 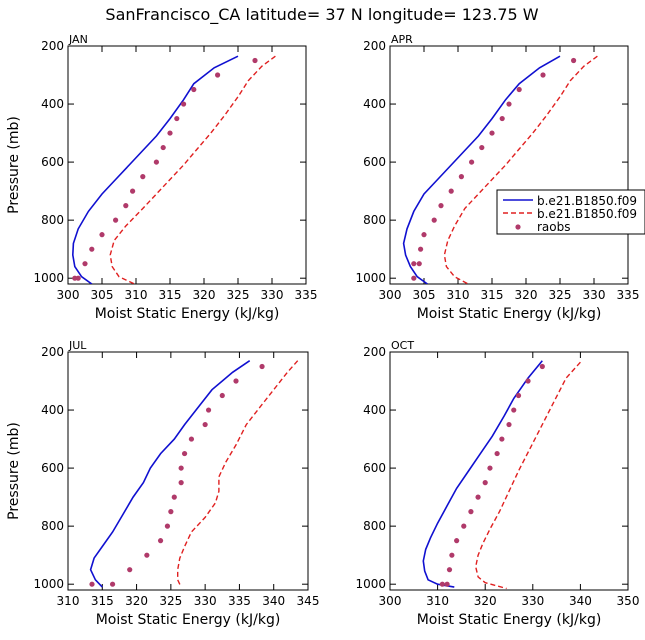 What do you see at coordinates (532, 601) in the screenshot?
I see `x-tick-label: 330` at bounding box center [532, 601].